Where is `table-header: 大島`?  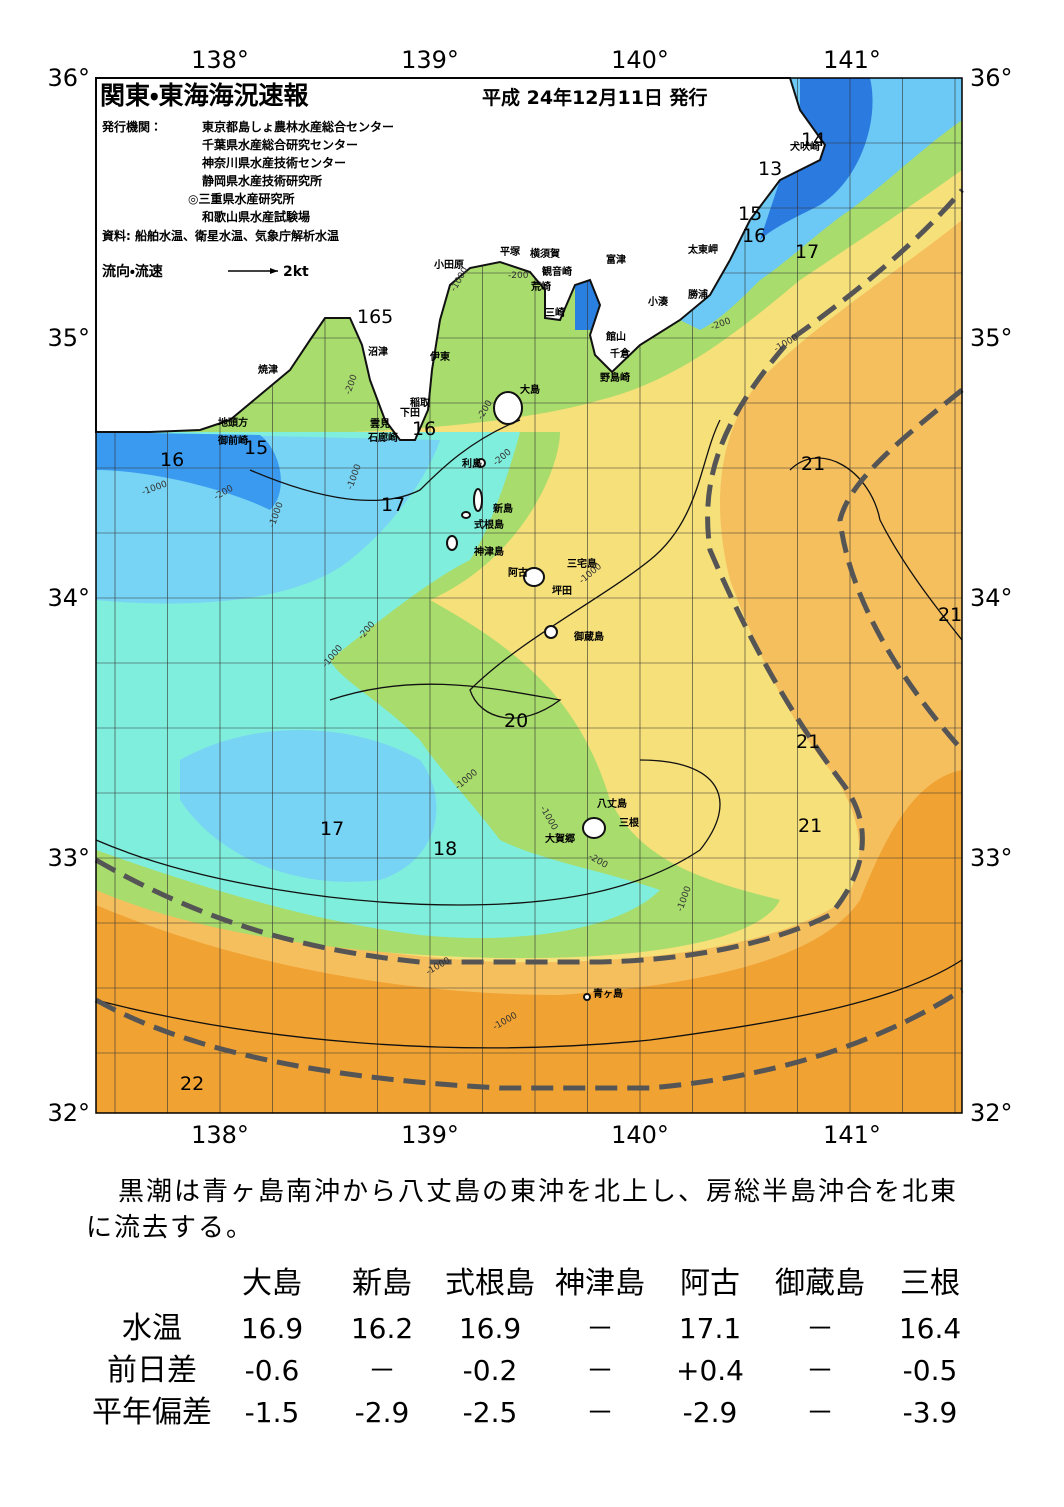
table-header: 大島 is located at coordinates (272, 1283).